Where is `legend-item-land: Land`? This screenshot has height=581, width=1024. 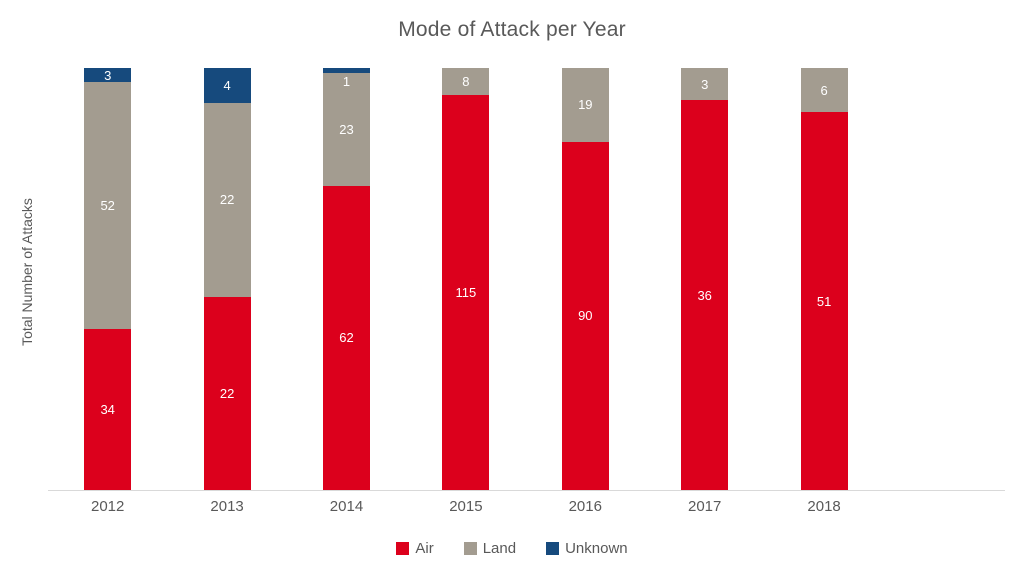 legend-item-land: Land is located at coordinates (490, 548).